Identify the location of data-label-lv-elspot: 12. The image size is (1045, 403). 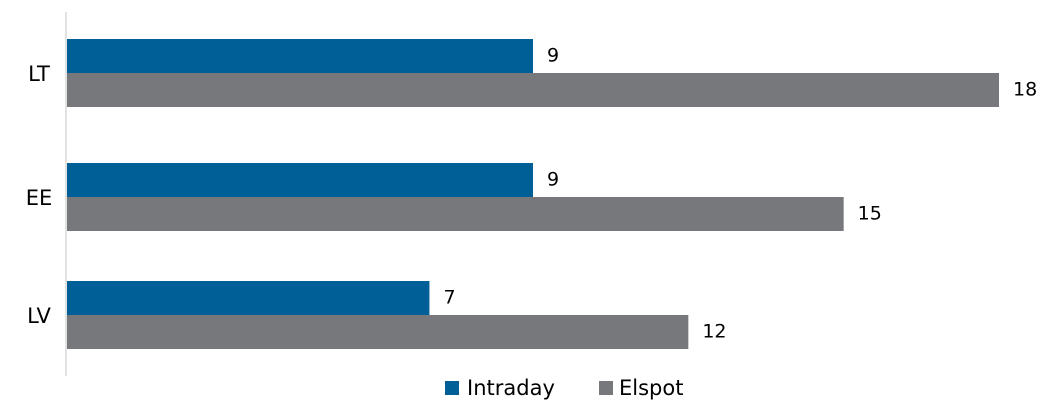
(714, 332).